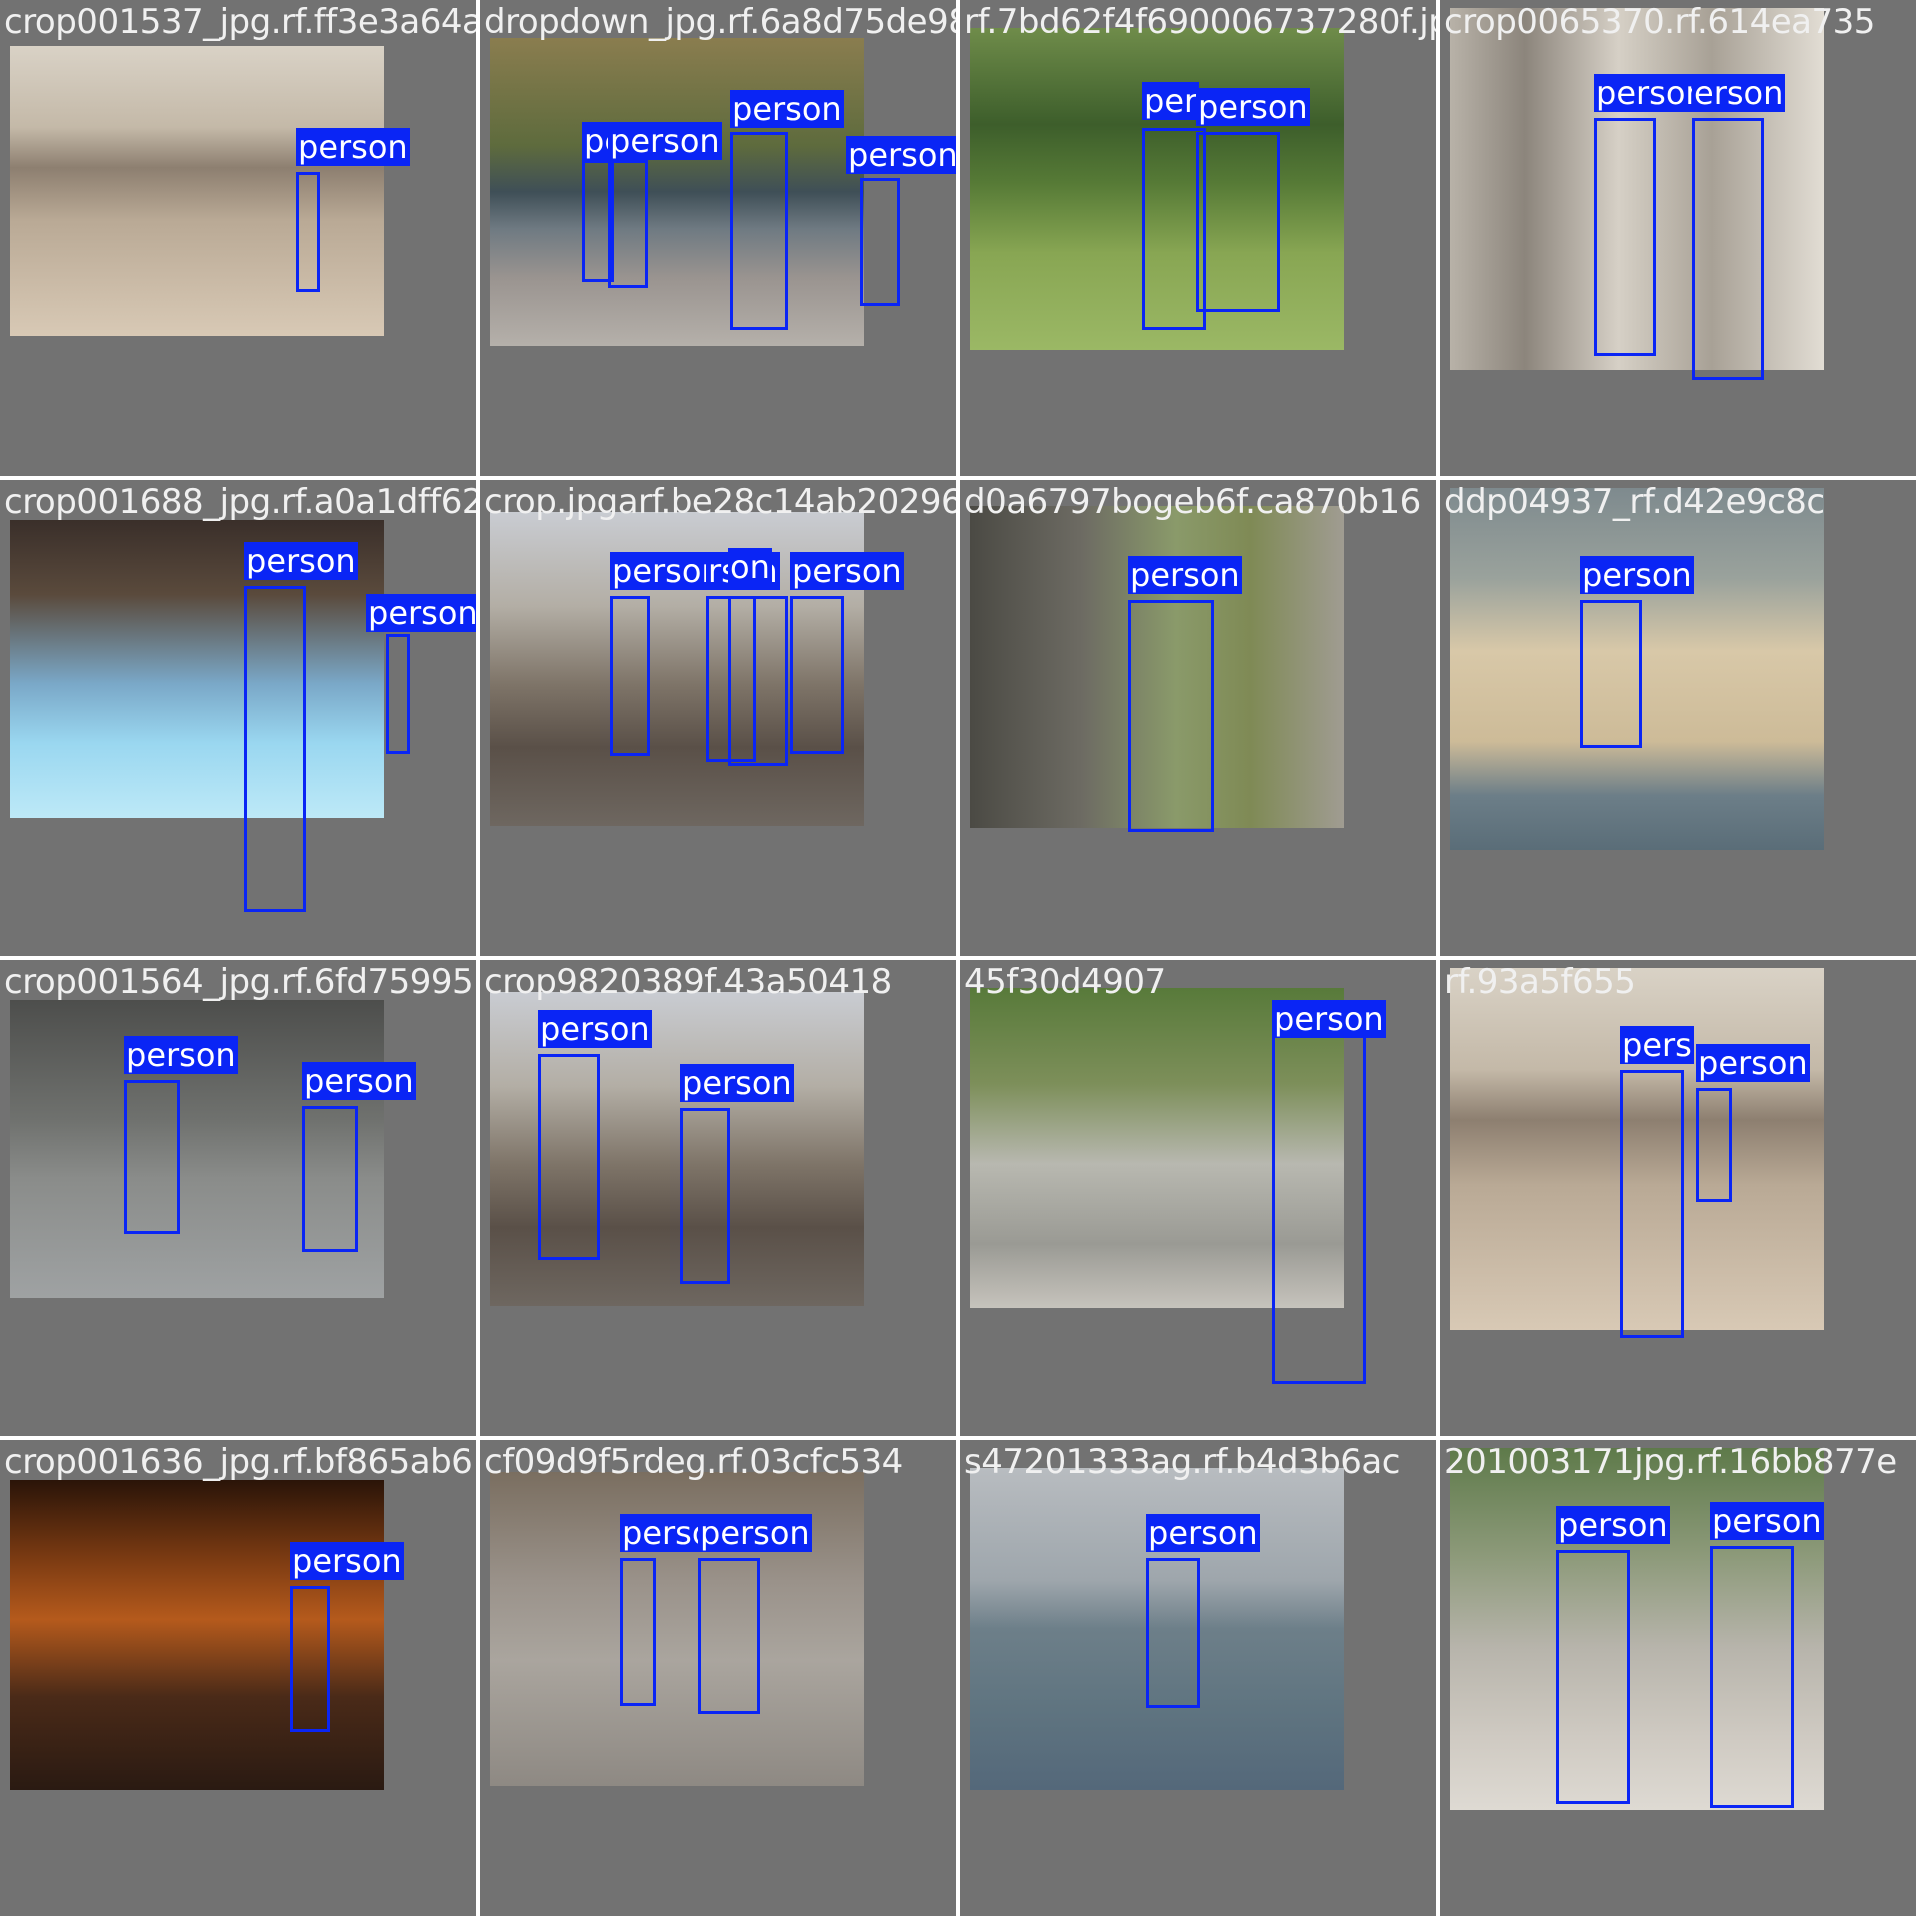  I want to click on detection-label: on, so click(750, 567).